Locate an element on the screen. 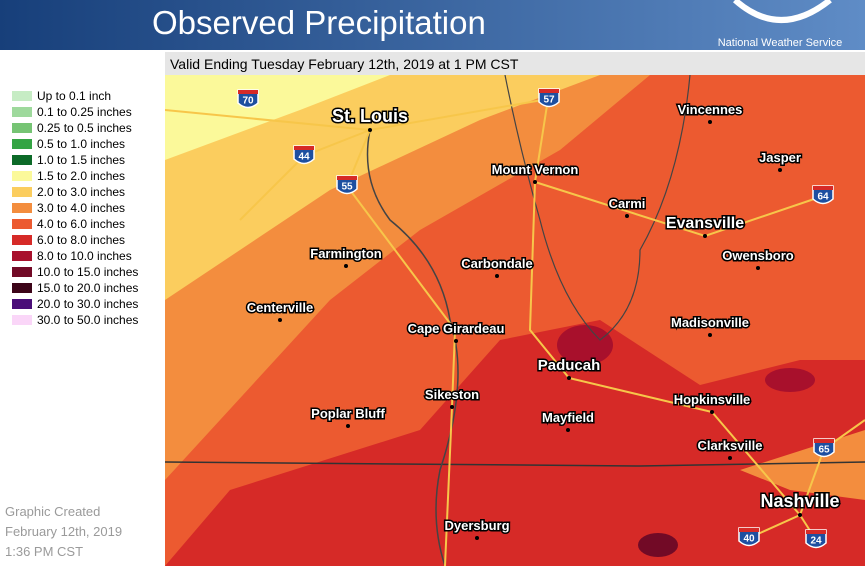  interstate-number: 24 is located at coordinates (816, 541).